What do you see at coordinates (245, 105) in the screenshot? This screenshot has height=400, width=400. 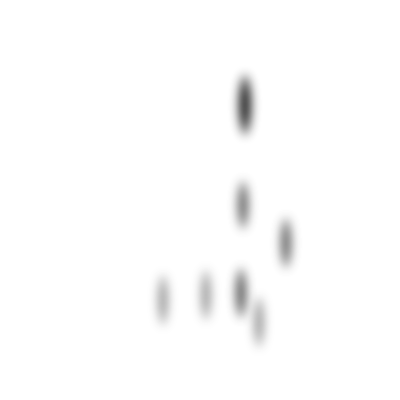 I see `spot-top` at bounding box center [245, 105].